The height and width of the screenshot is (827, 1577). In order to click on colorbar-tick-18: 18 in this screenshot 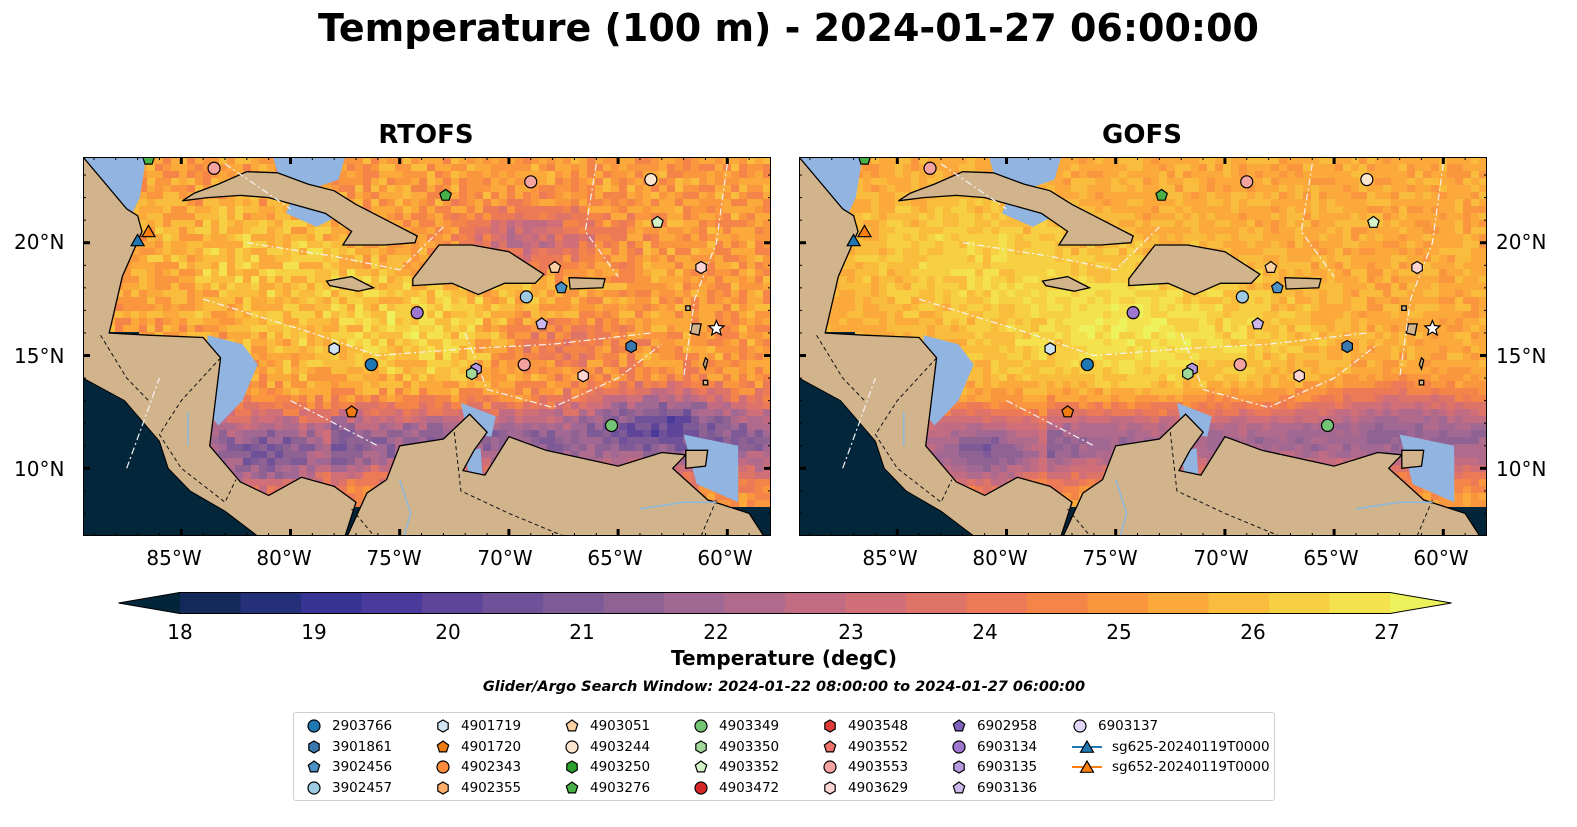, I will do `click(180, 632)`.